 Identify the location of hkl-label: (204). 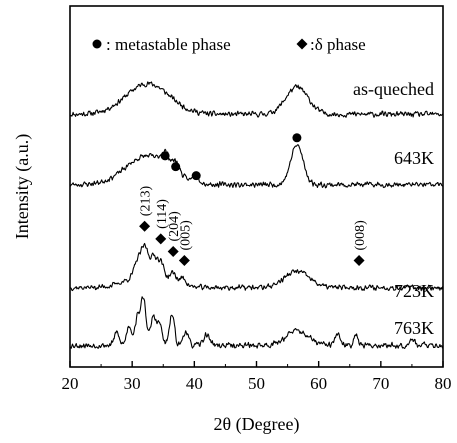
(174, 226).